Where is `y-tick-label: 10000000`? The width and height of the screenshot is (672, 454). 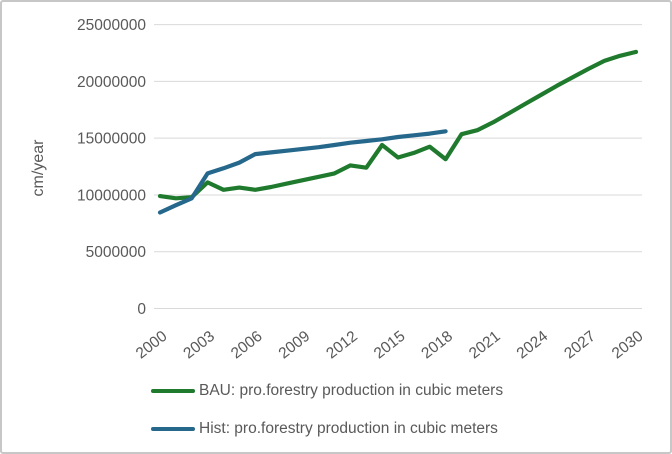
y-tick-label: 10000000 is located at coordinates (111, 195).